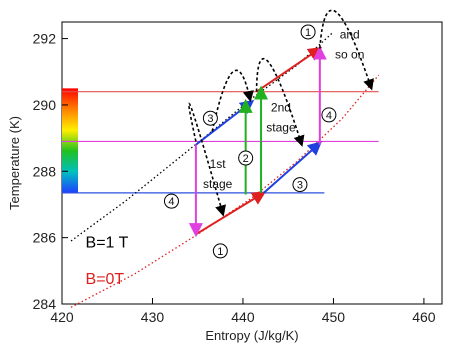 This screenshot has height=349, width=450. What do you see at coordinates (105, 279) in the screenshot?
I see `field-label-b0: B=0T` at bounding box center [105, 279].